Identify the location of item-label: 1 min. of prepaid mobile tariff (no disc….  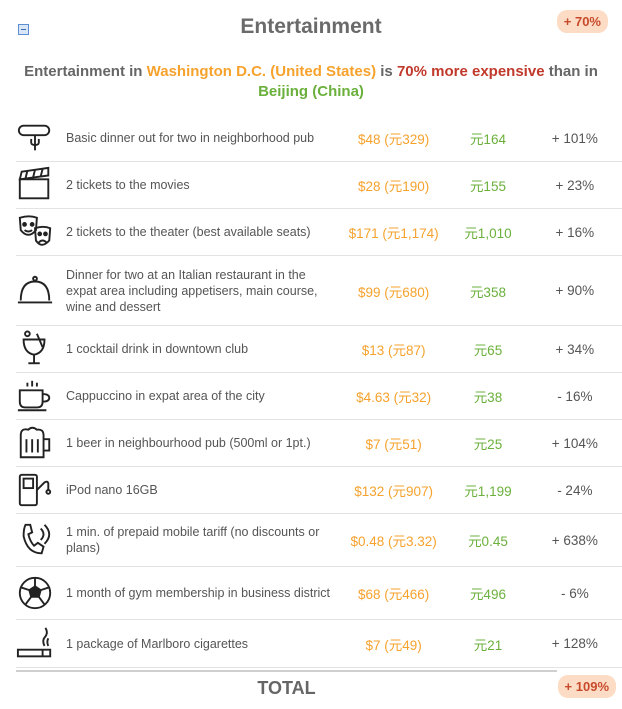
(193, 540).